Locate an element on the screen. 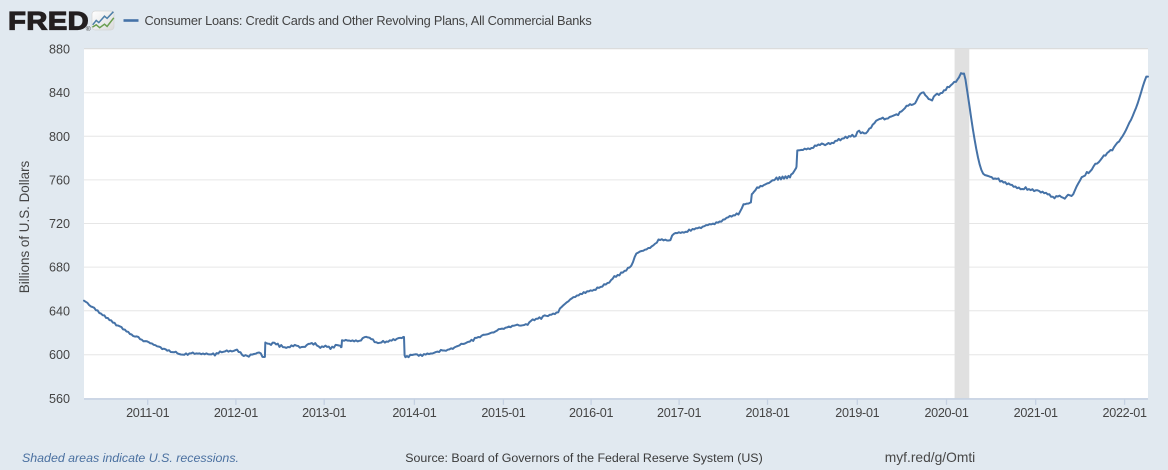  svg-text: FRED is located at coordinates (48, 21).